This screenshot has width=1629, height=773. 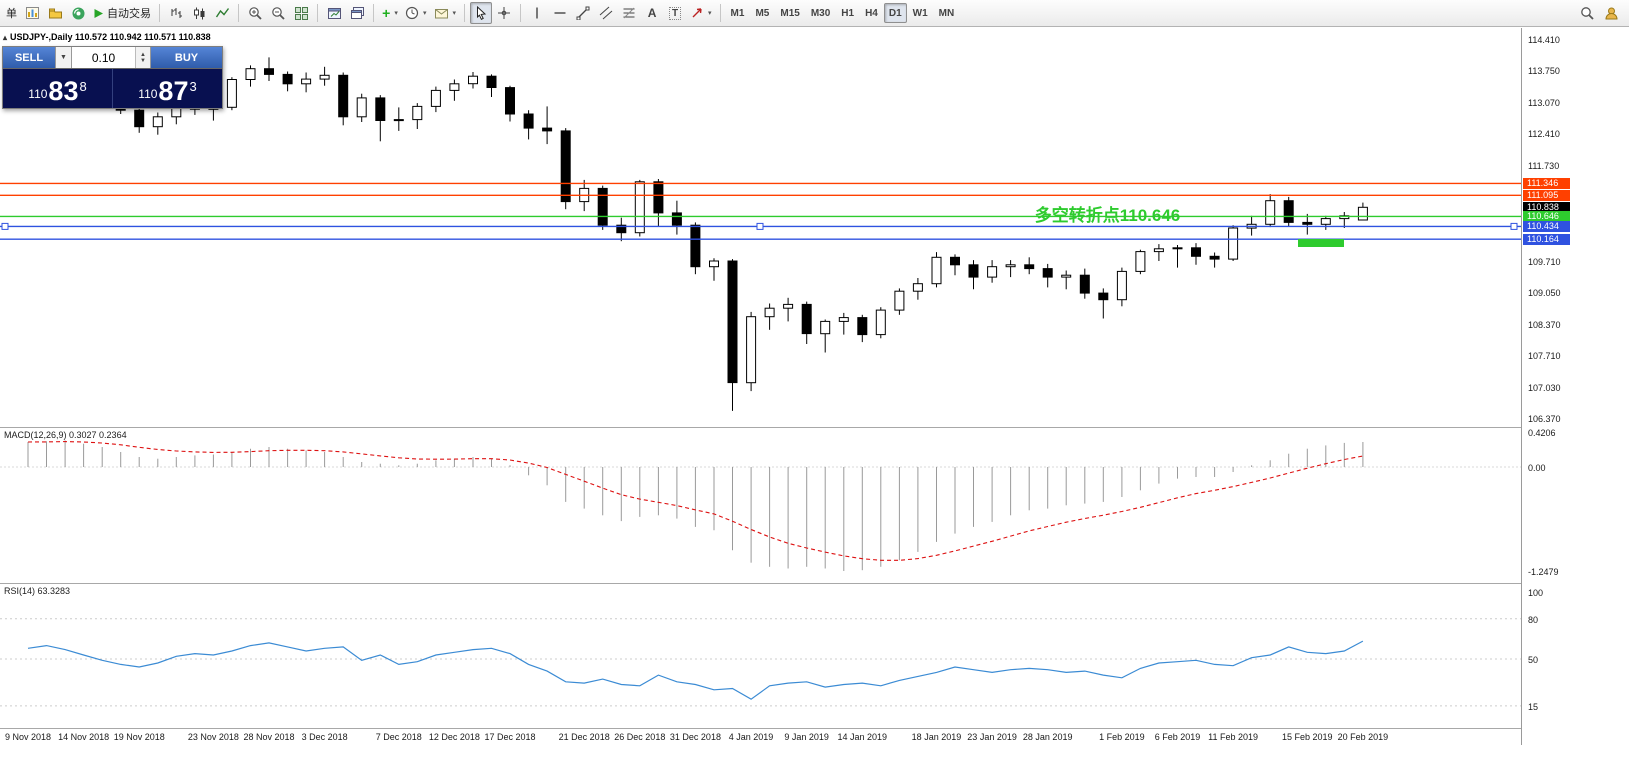 I want to click on cursor-tool-button, so click(x=481, y=13).